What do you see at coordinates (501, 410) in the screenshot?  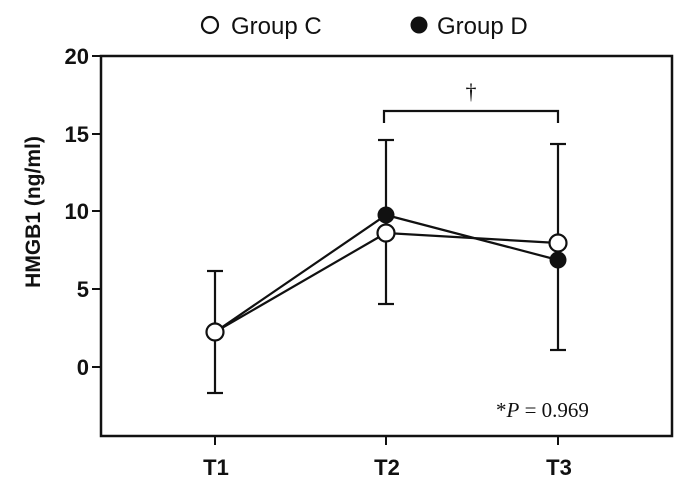 I see `p-value-asterisk: *` at bounding box center [501, 410].